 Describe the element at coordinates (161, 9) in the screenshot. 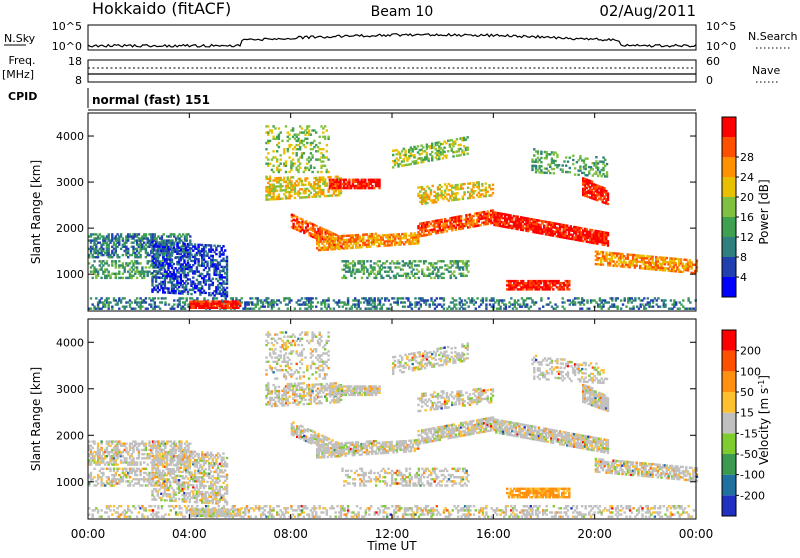

I see `station-title: Hokkaido (fitACF)` at that location.